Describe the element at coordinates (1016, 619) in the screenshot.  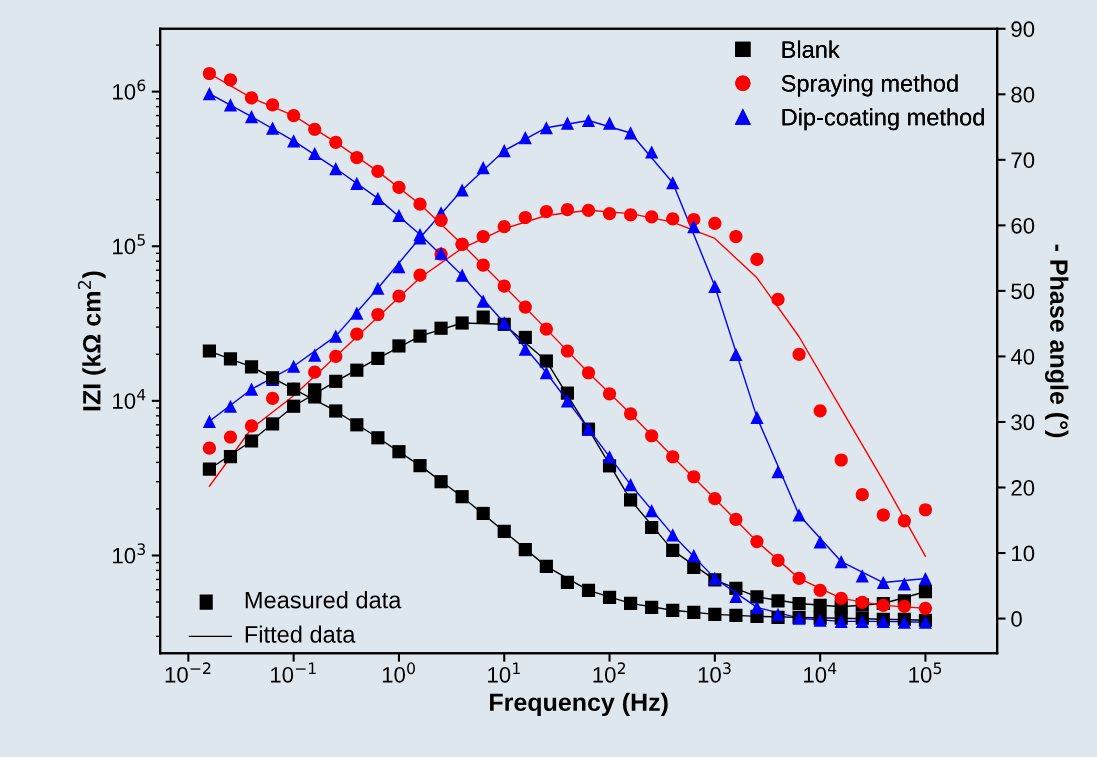
I see `y2-tick-label: 0` at that location.